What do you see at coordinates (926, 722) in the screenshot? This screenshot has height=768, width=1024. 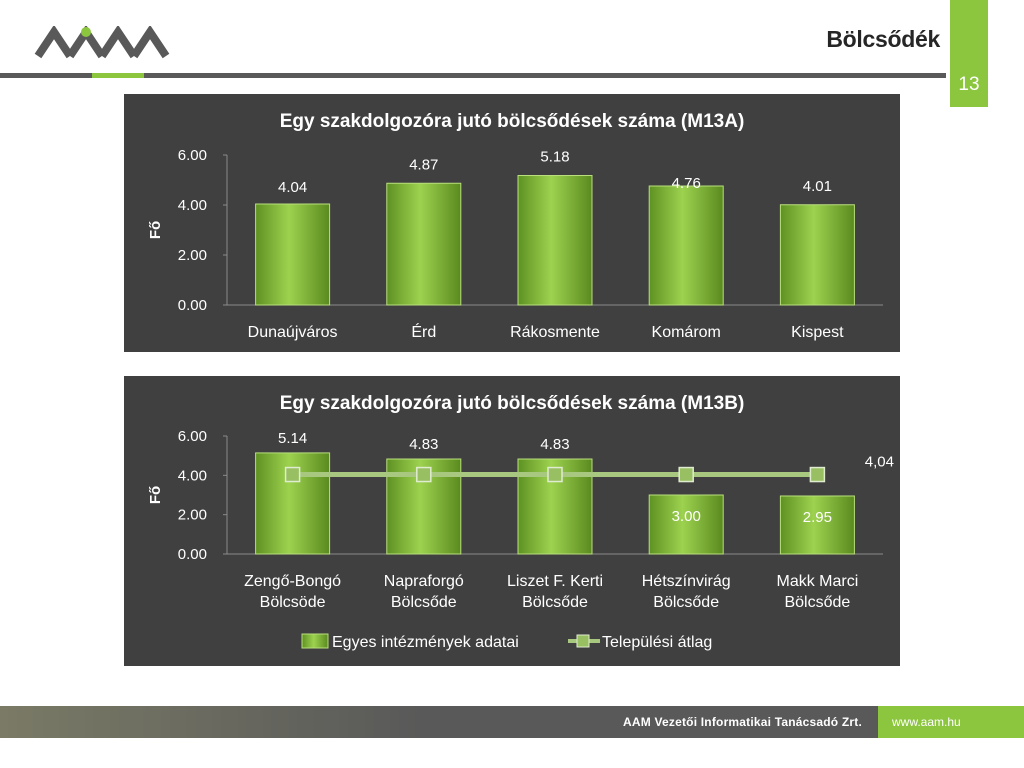 I see `footer-website-link: www.aam.hu` at bounding box center [926, 722].